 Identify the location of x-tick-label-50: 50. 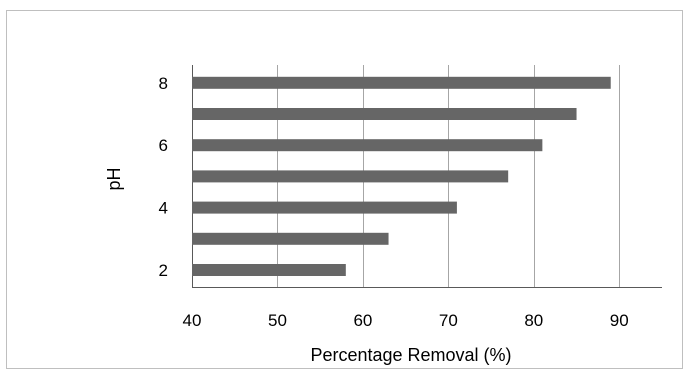
(277, 320).